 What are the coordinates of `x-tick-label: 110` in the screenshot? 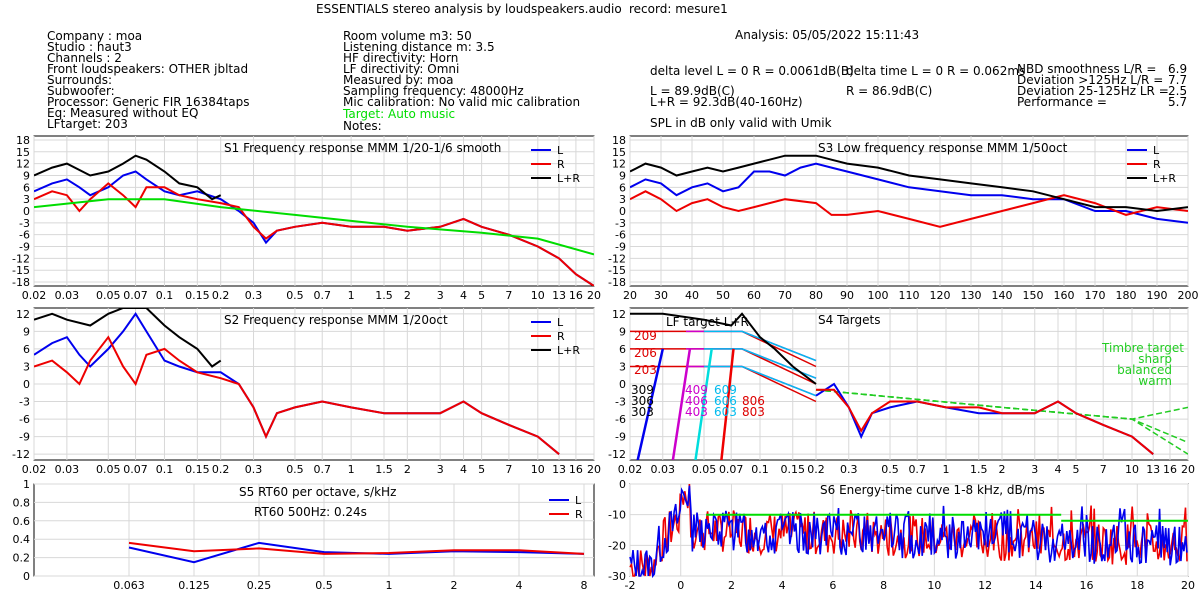 It's located at (909, 295).